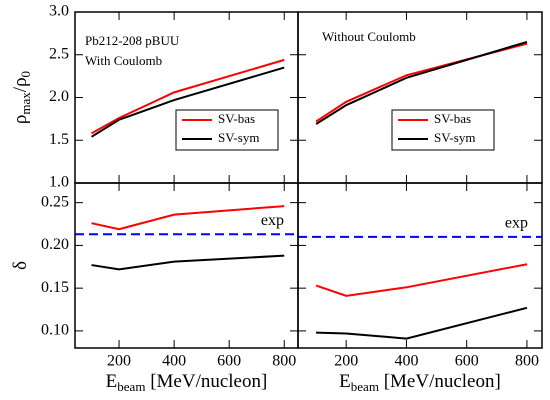  Describe the element at coordinates (20, 84) in the screenshot. I see `y-axis-label-part: /ρ` at that location.